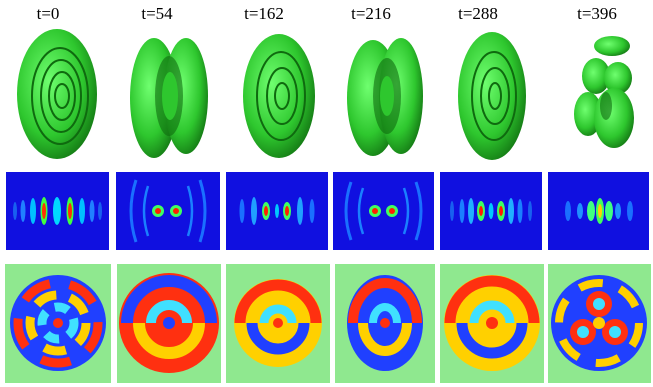  What do you see at coordinates (264, 13) in the screenshot?
I see `time-label-2: t=162` at bounding box center [264, 13].